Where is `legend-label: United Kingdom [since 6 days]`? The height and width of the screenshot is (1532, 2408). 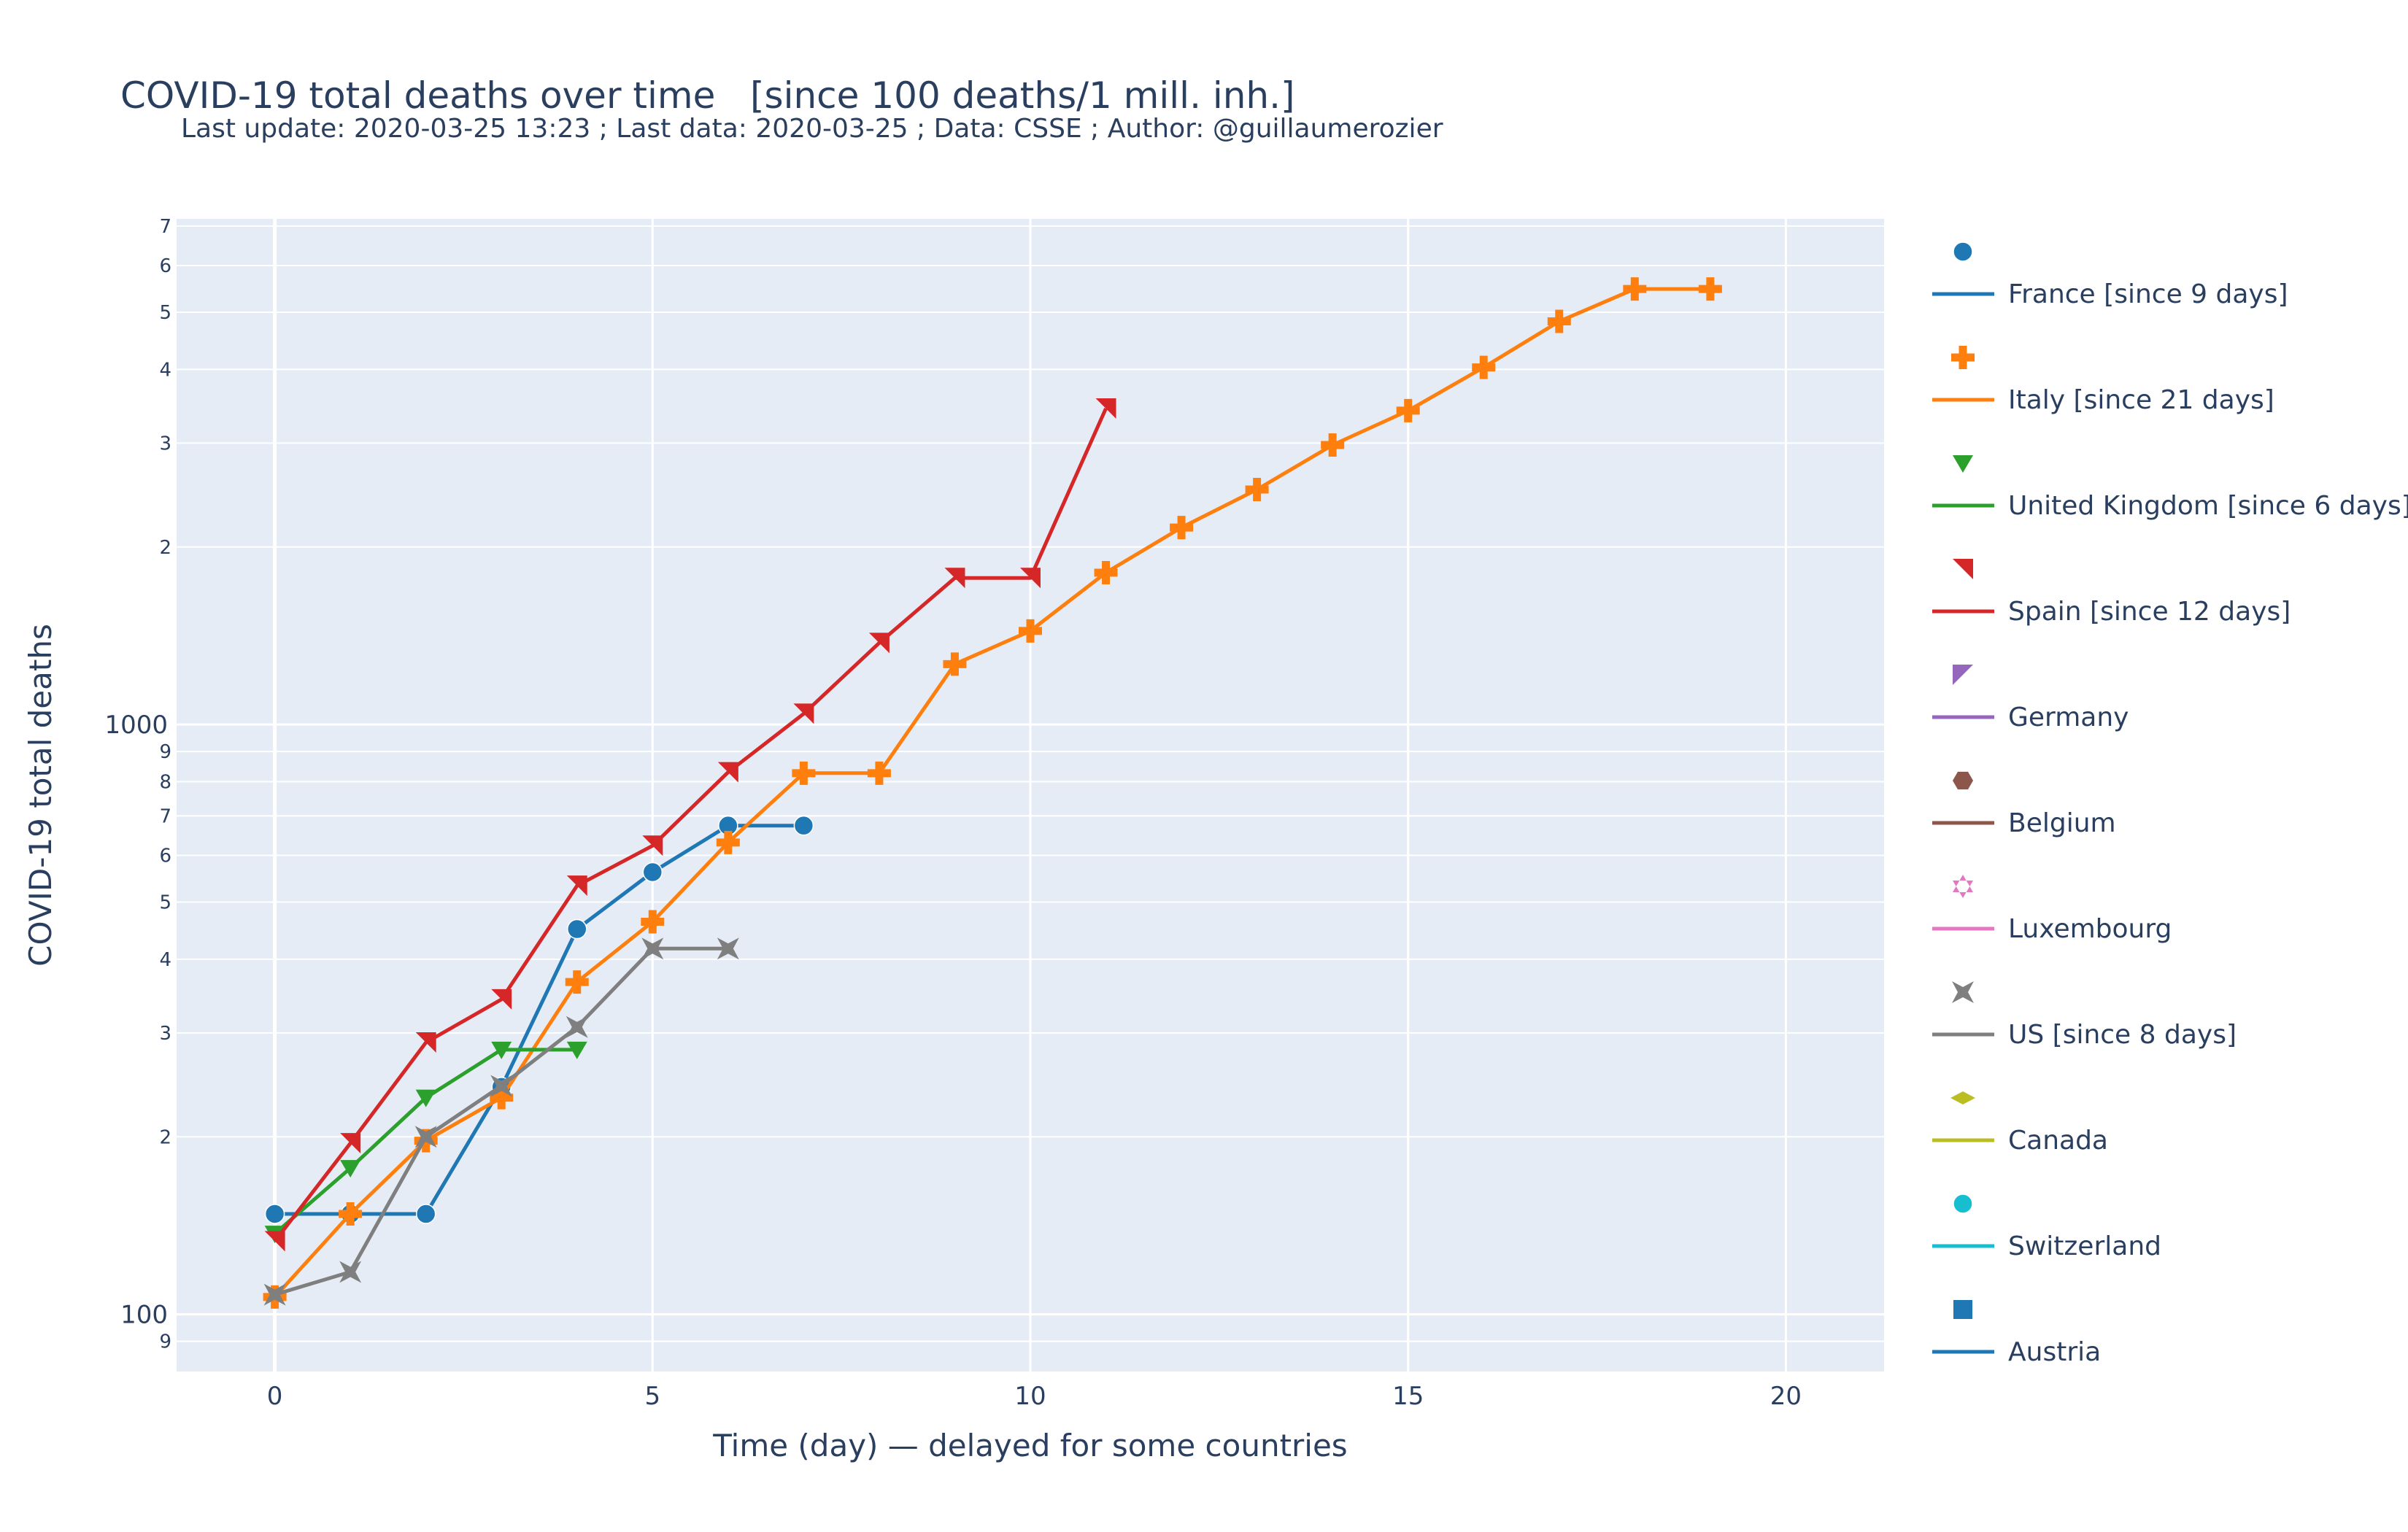
legend-label: United Kingdom [since 6 days] is located at coordinates (2208, 506).